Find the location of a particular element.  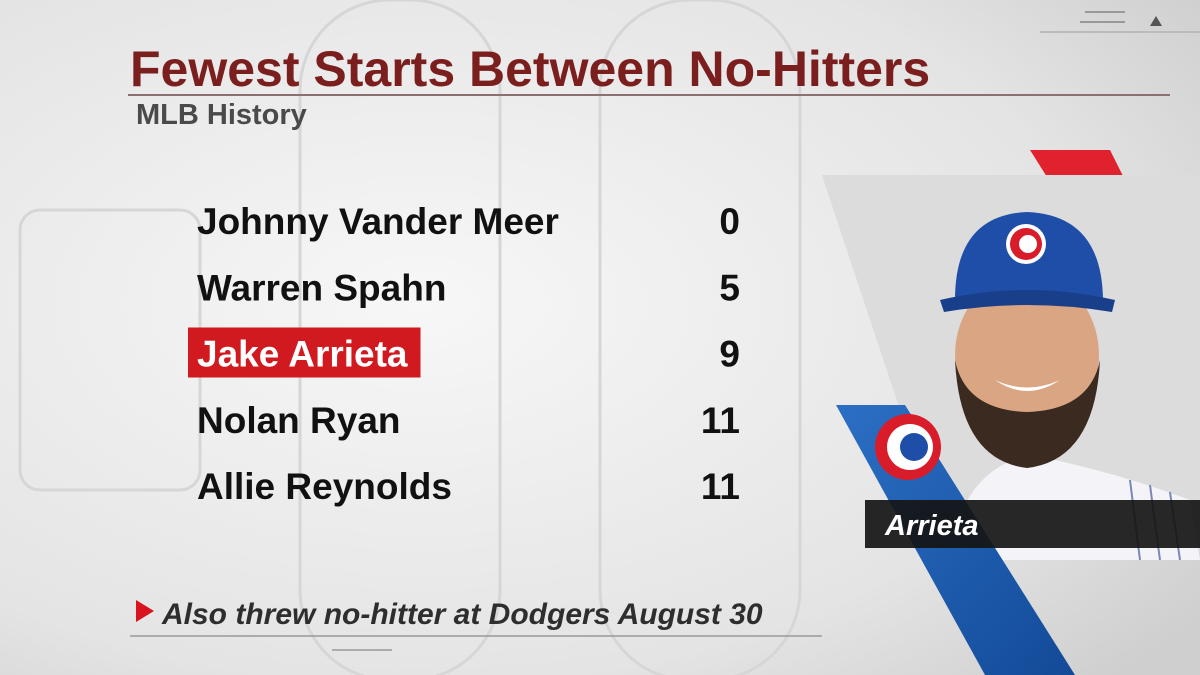

player-name: Jake Arrieta is located at coordinates (302, 354).